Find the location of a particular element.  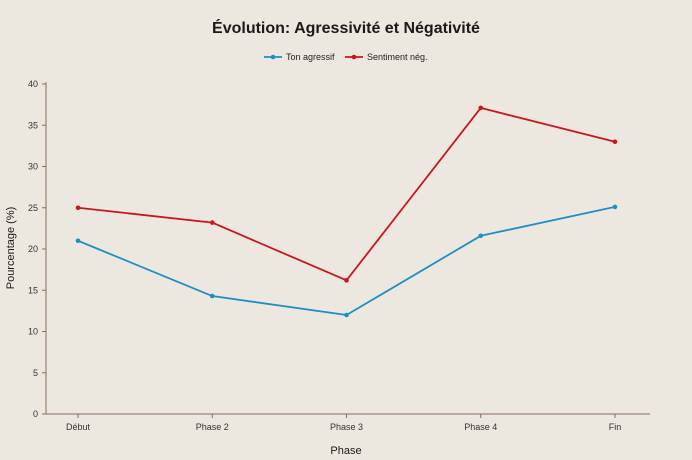

y-tick-label: 15 is located at coordinates (33, 290).